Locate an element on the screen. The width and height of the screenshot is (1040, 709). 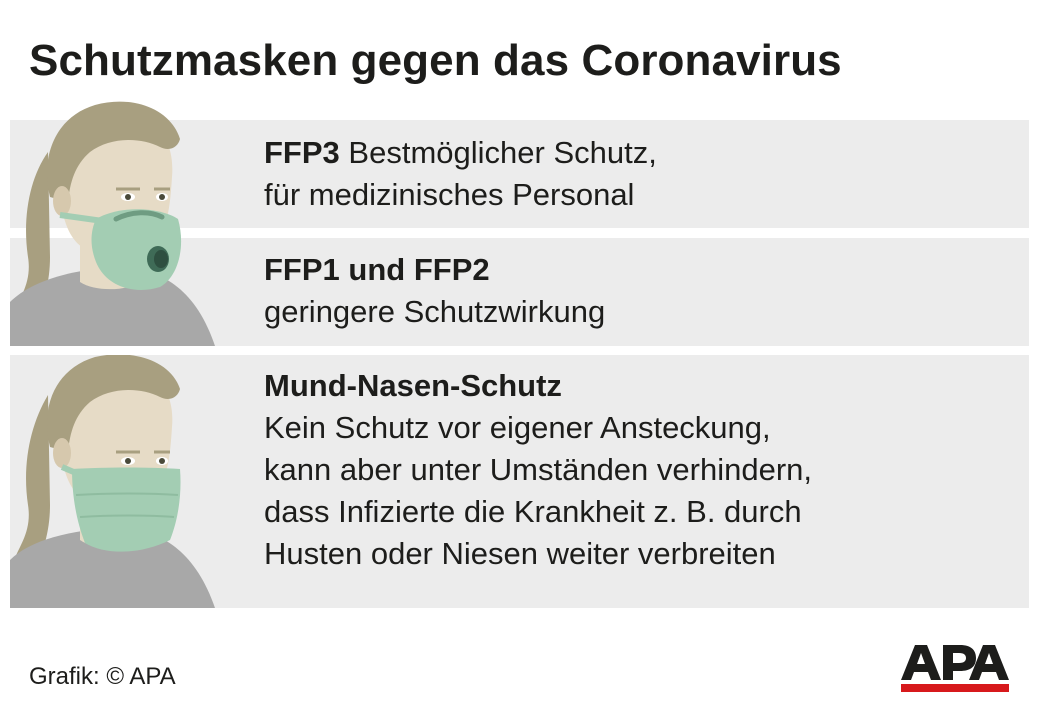
ffp3-line-2: für medizinisches Personal is located at coordinates (449, 194).